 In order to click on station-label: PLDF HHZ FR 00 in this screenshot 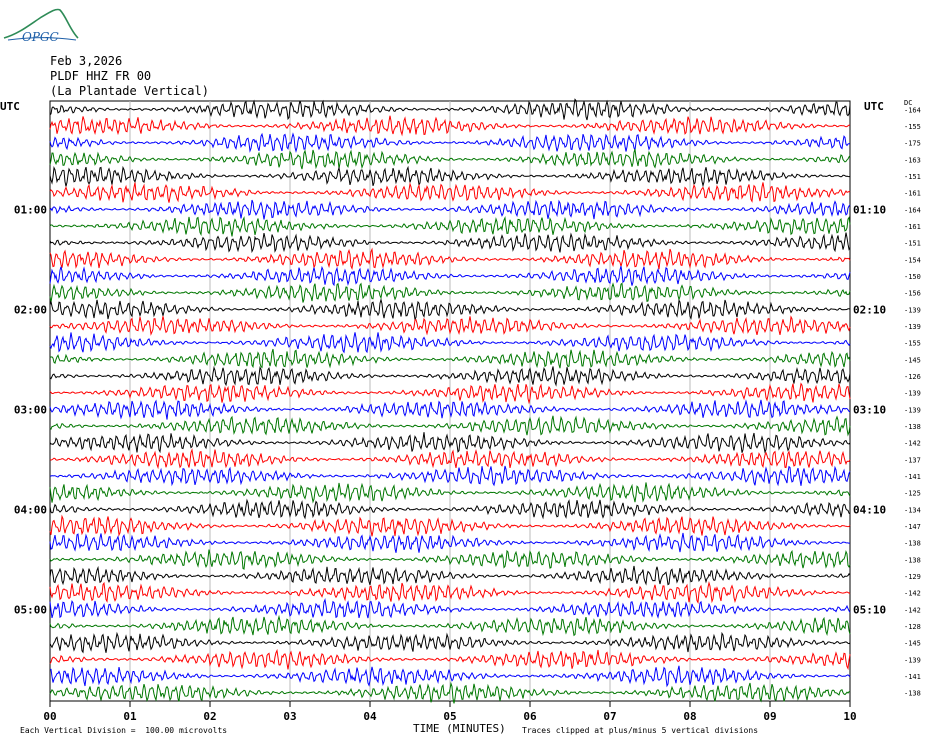, I will do `click(101, 76)`.